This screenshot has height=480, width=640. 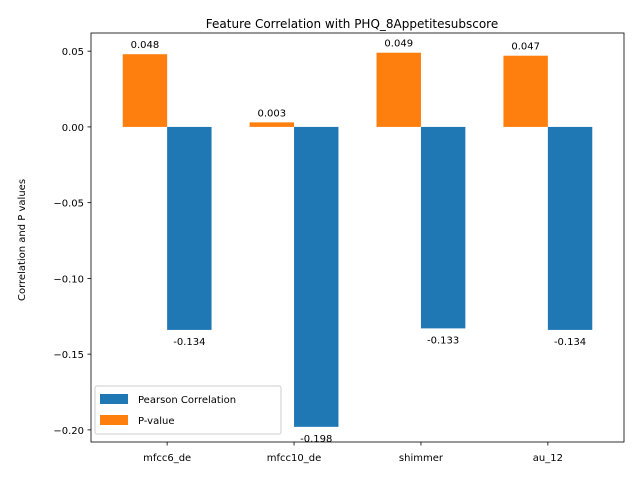 I want to click on y-tick-label: 0.00, so click(x=73, y=128).